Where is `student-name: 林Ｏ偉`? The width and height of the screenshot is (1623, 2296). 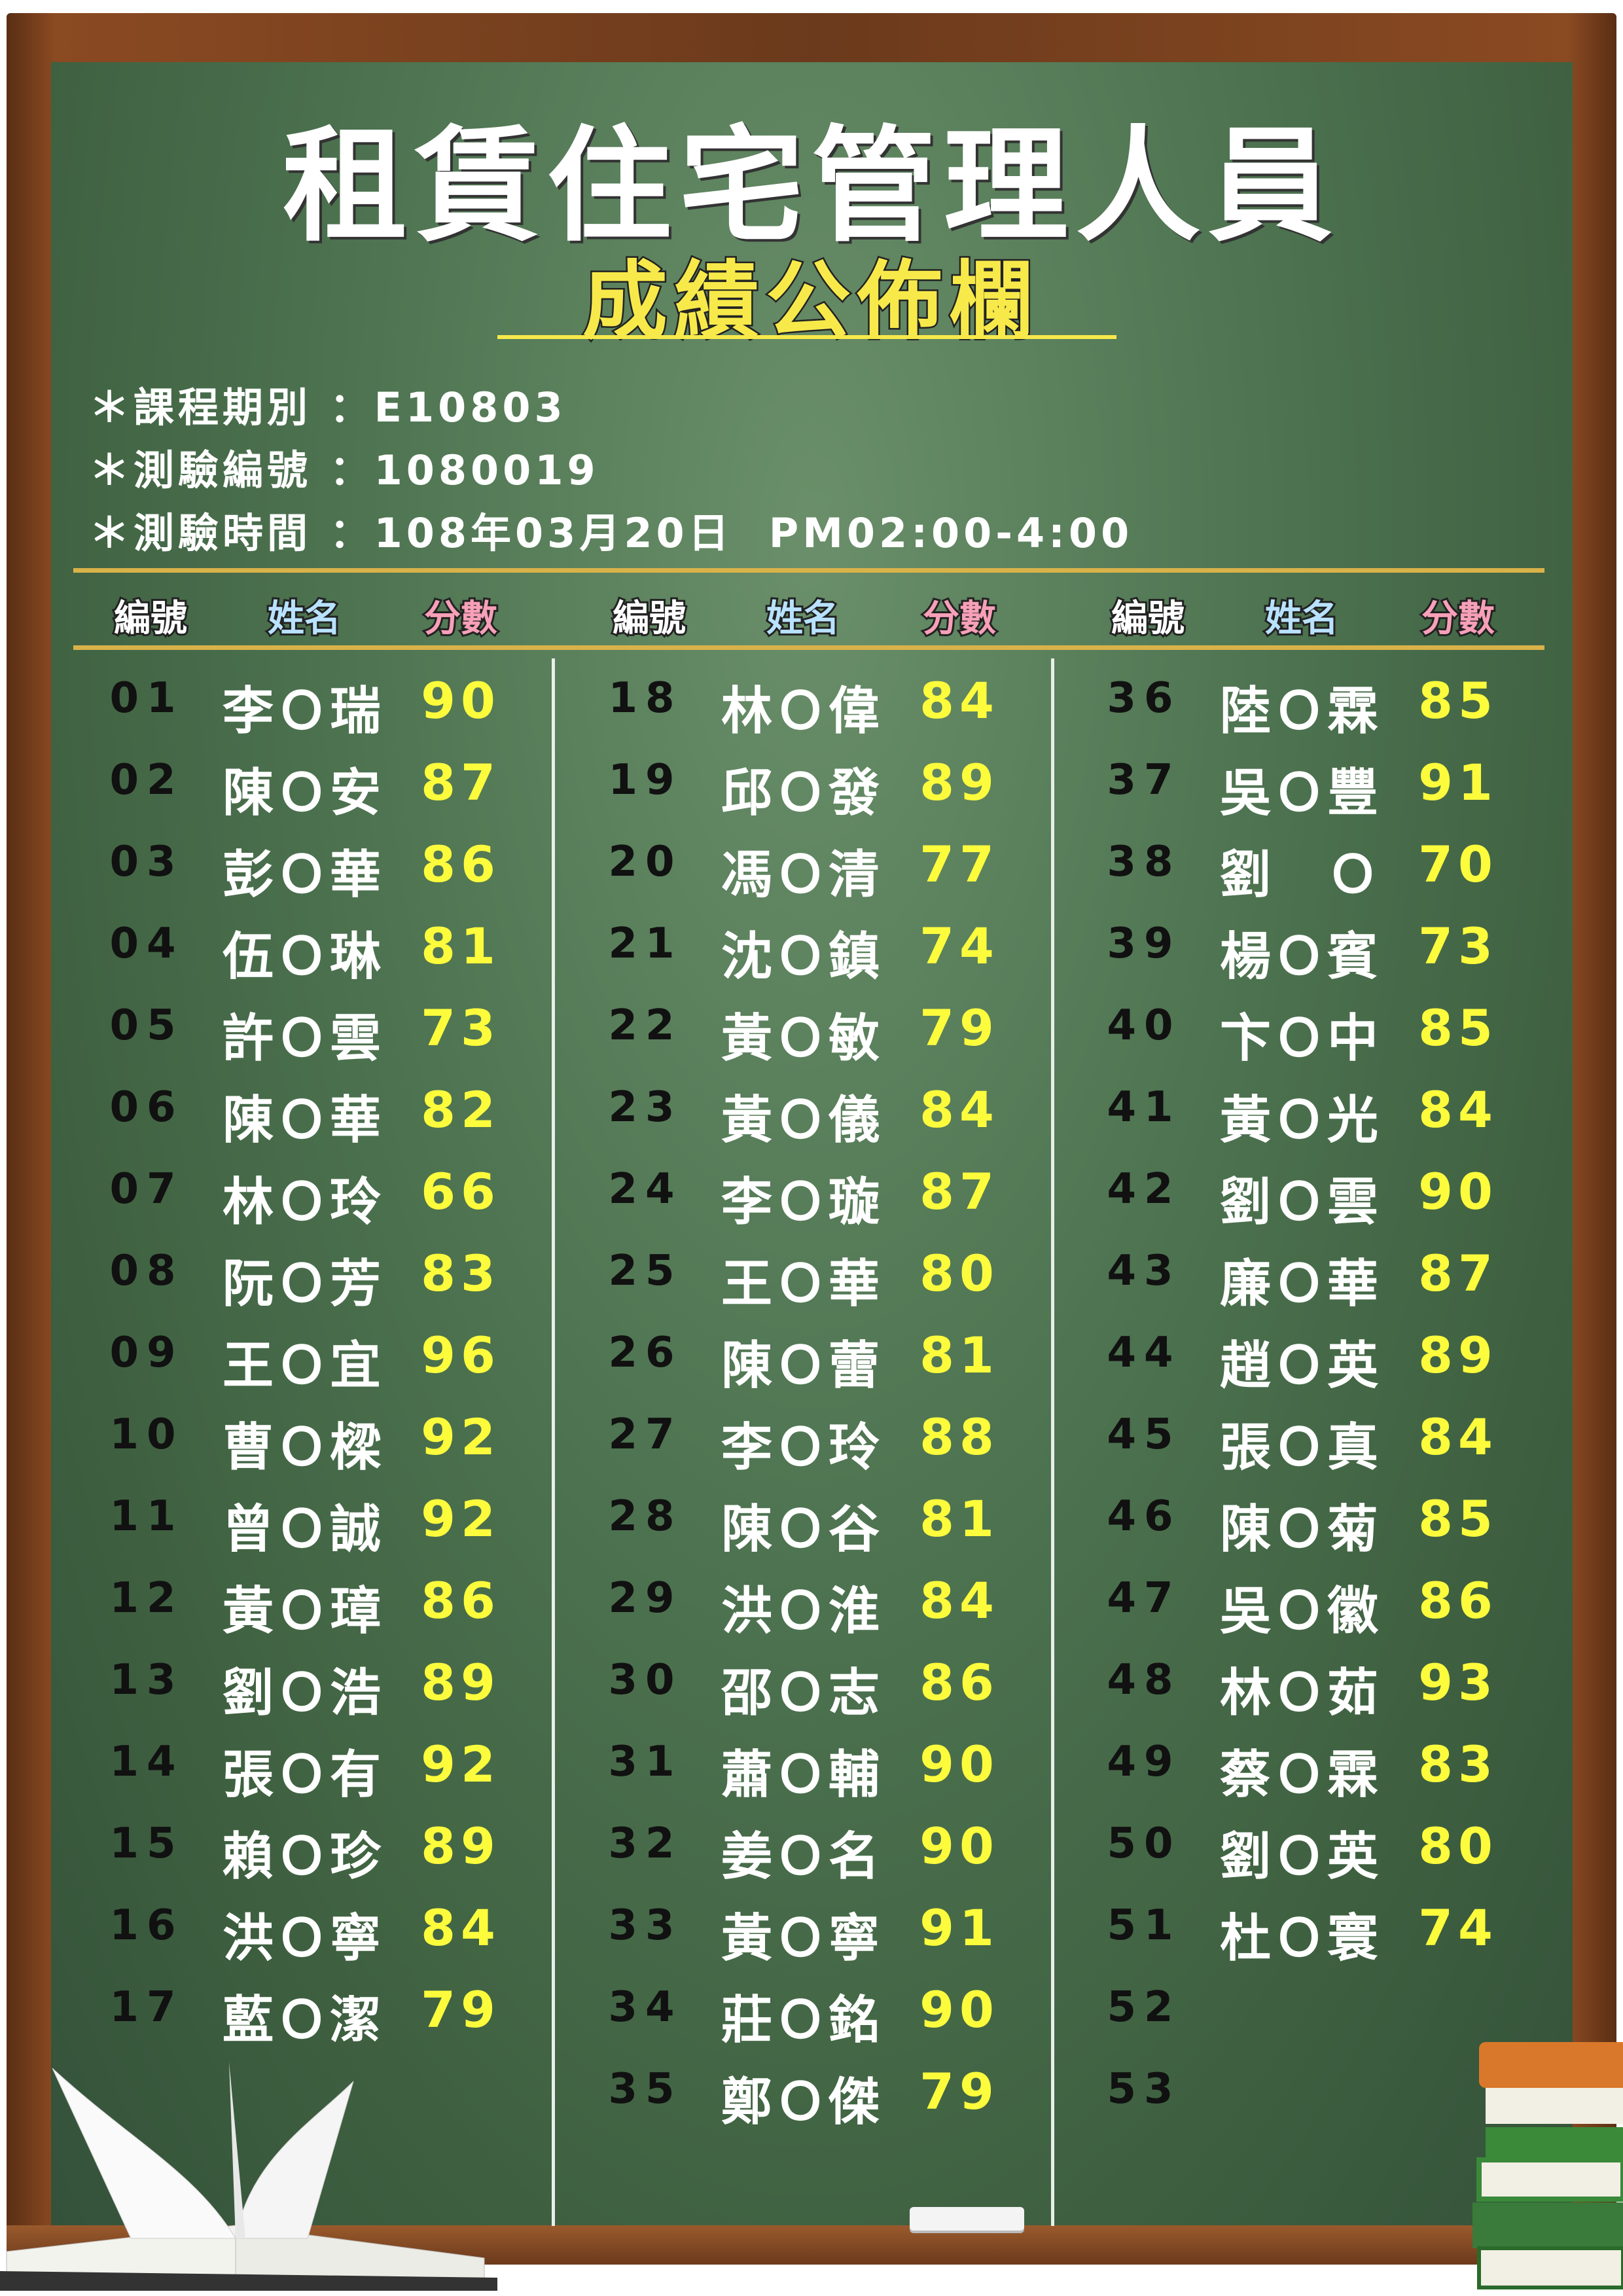
student-name: 林Ｏ偉 is located at coordinates (802, 711).